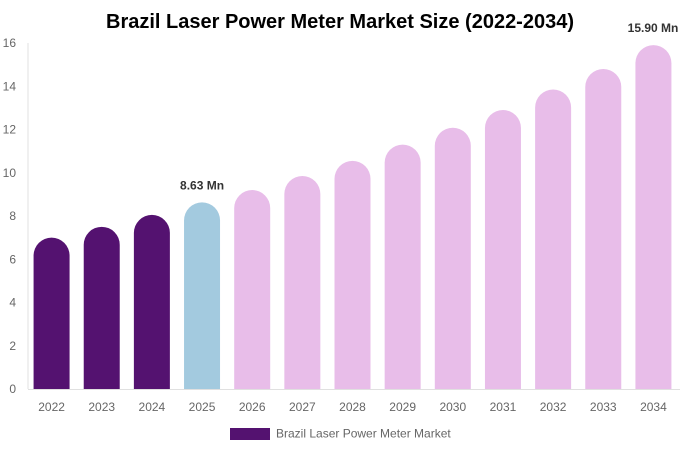 The width and height of the screenshot is (680, 455). I want to click on x-tick-label: 2024, so click(152, 407).